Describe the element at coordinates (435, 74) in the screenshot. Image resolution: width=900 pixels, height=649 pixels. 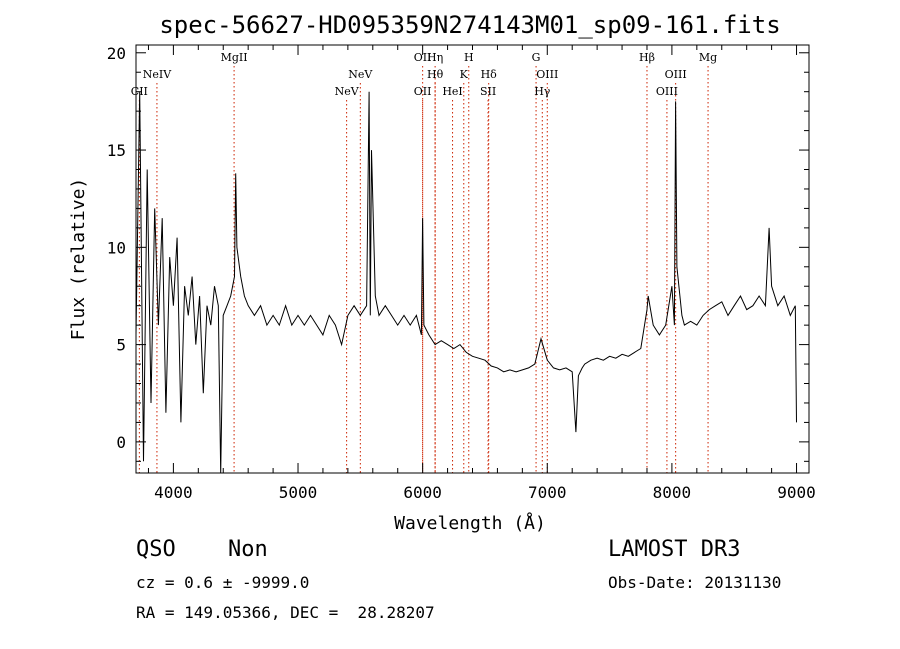
I see `emission-line-label: Hθ` at that location.